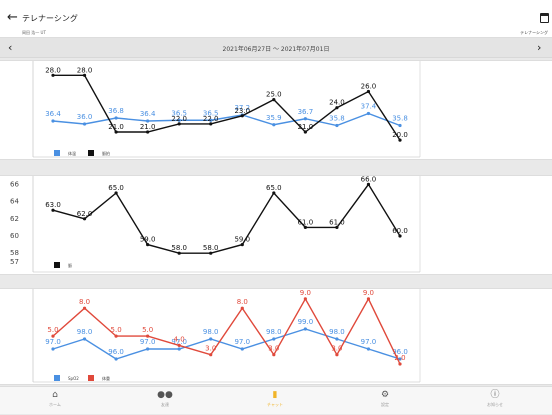  Describe the element at coordinates (55, 395) in the screenshot. I see `home-icon: ⌂` at that location.